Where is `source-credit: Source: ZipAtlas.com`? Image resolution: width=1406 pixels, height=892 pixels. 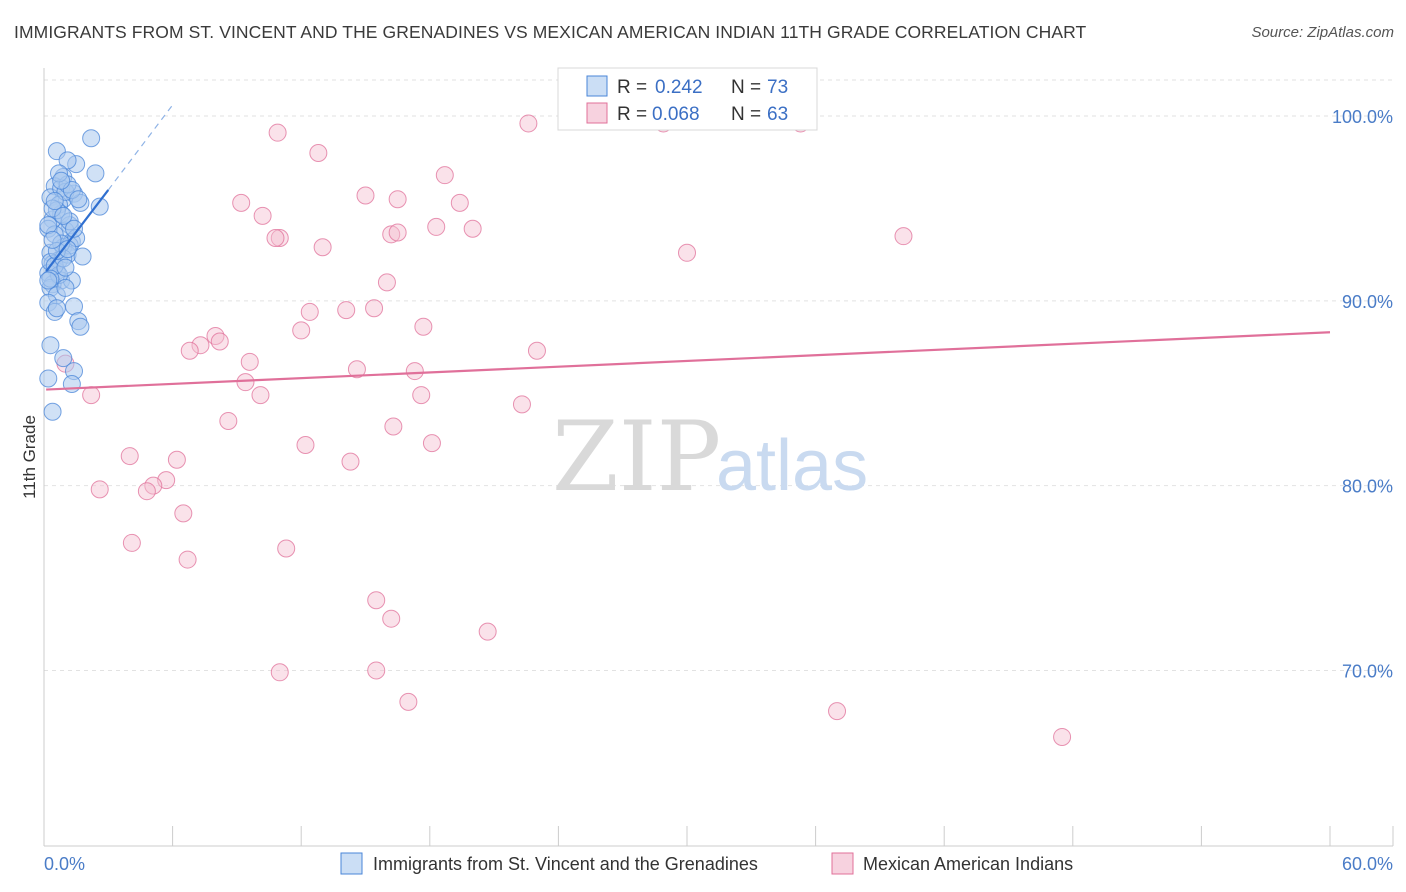
source-credit: Source: ZipAtlas.com is located at coordinates (1322, 32).